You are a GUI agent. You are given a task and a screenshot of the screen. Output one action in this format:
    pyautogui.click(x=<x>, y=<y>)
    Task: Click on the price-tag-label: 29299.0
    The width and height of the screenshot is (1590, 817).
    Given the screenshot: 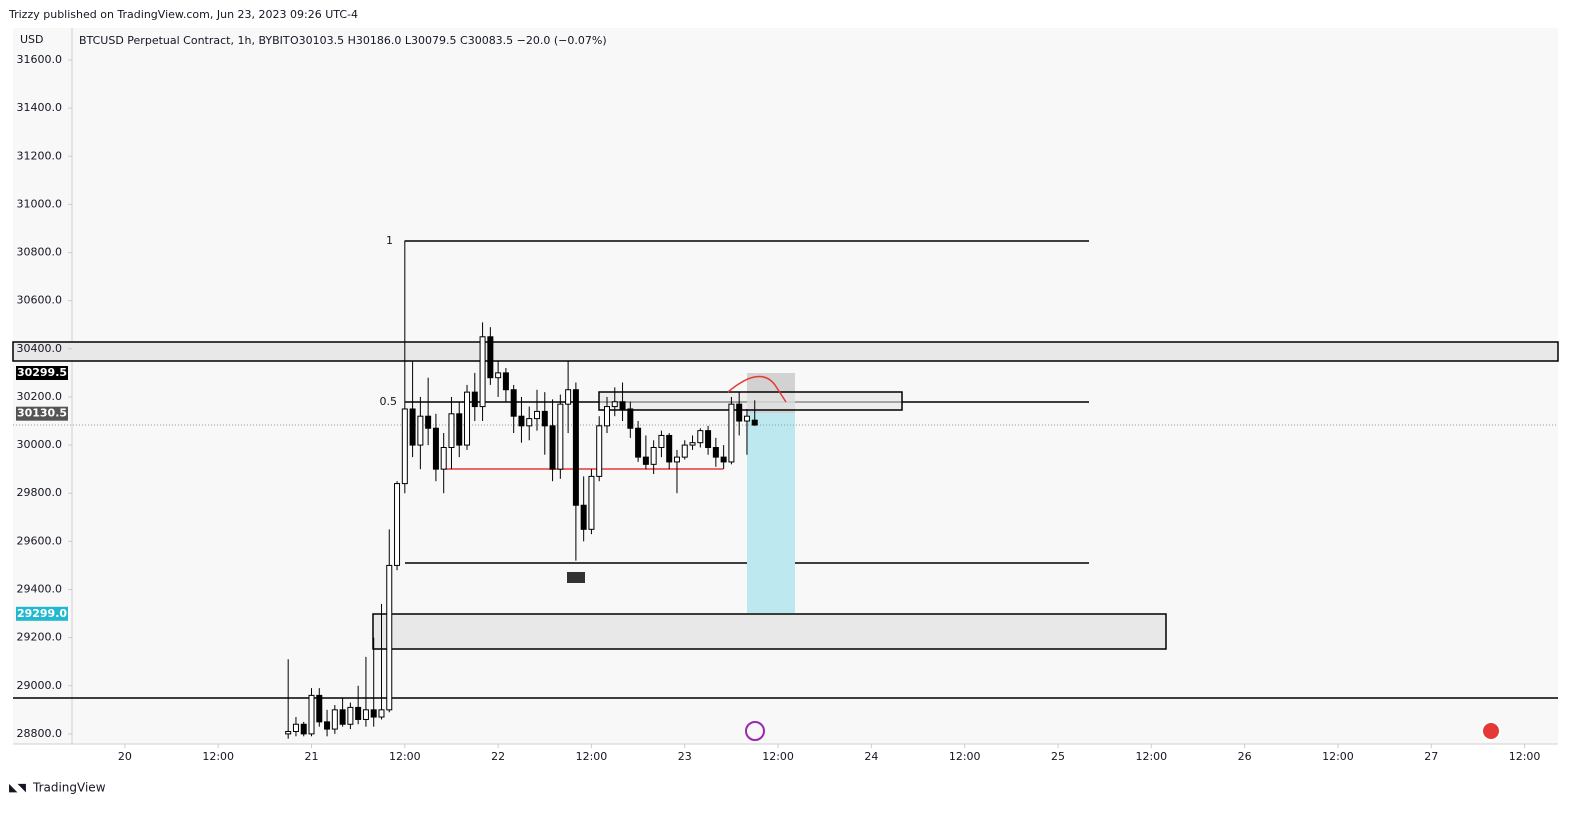 What is the action you would take?
    pyautogui.click(x=42, y=613)
    